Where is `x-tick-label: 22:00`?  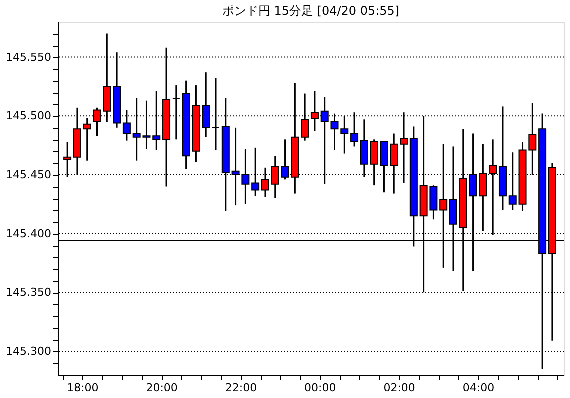 x-tick-label: 22:00 is located at coordinates (241, 388).